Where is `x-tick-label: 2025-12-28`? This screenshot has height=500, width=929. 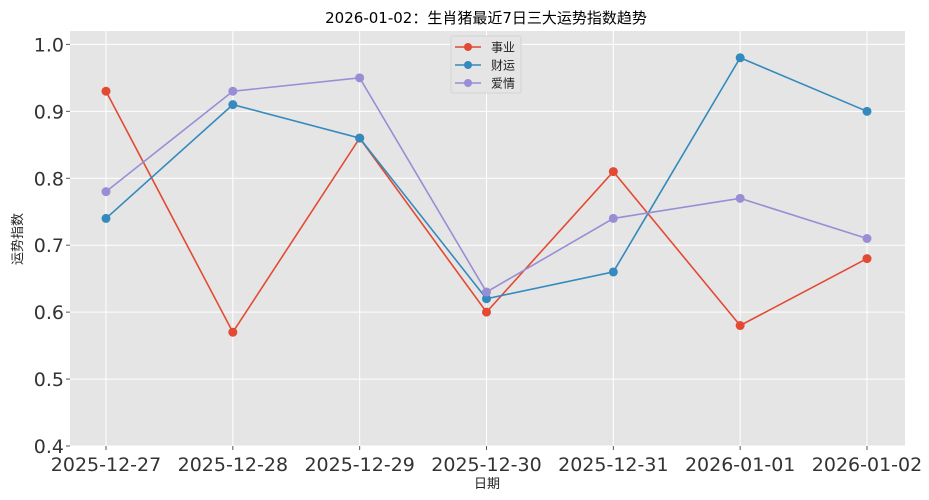 x-tick-label: 2025-12-28 is located at coordinates (233, 465).